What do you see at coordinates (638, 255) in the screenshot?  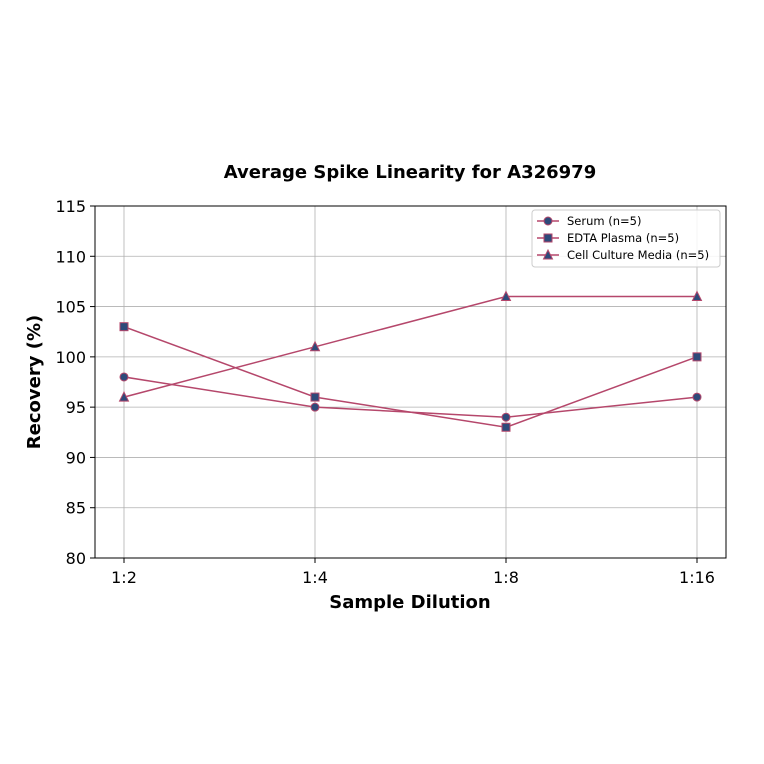 I see `legend-label: Cell Culture Media (n=5)` at bounding box center [638, 255].